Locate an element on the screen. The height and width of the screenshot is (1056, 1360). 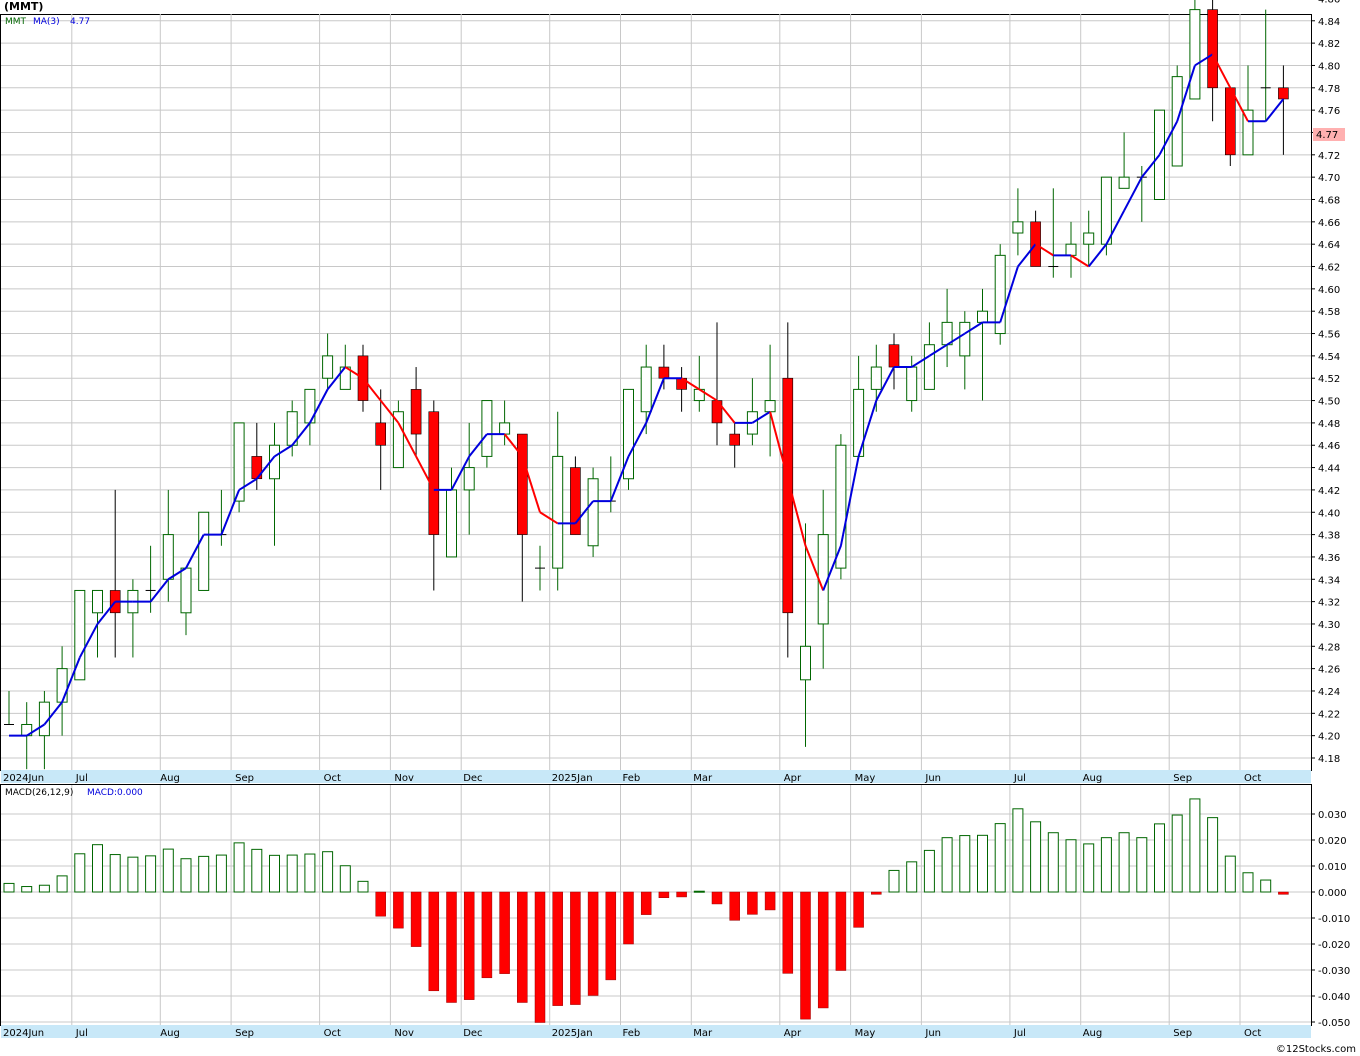
price-y-tick-label: 4.42 is located at coordinates (1329, 491).